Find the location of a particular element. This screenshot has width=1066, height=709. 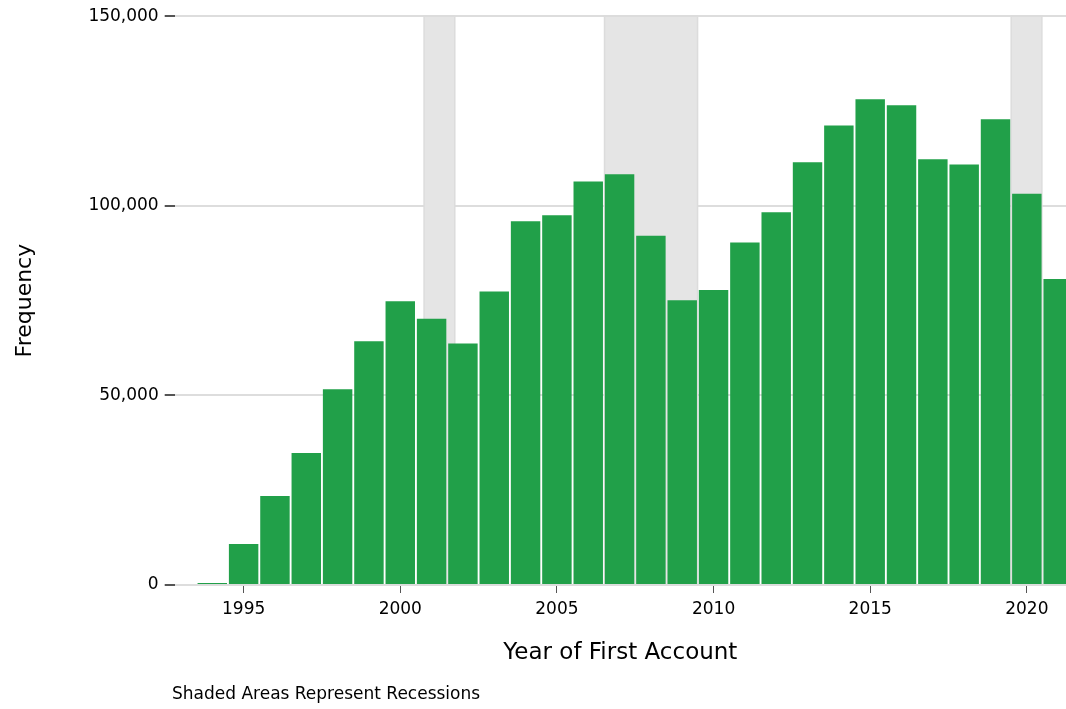

x-tick-label: 1995 is located at coordinates (243, 607).